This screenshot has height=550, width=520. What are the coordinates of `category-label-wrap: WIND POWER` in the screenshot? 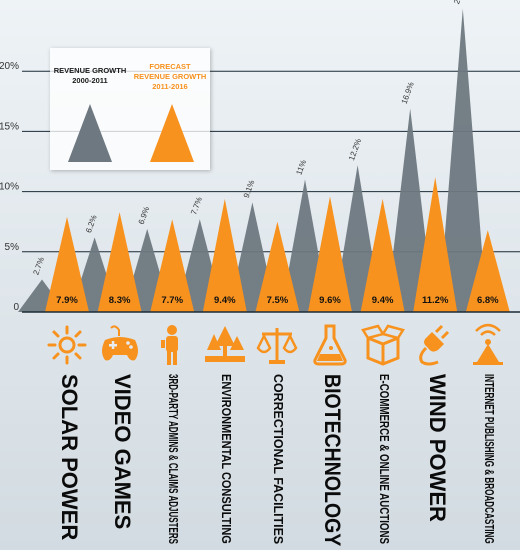 It's located at (436, 462).